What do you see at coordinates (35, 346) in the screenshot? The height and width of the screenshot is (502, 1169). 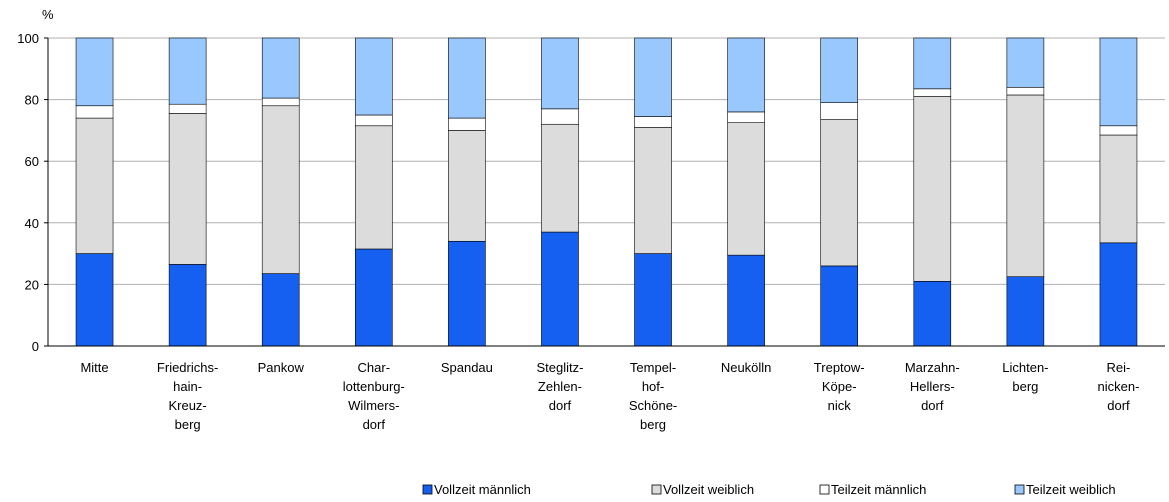 I see `y-tick-label: 0` at bounding box center [35, 346].